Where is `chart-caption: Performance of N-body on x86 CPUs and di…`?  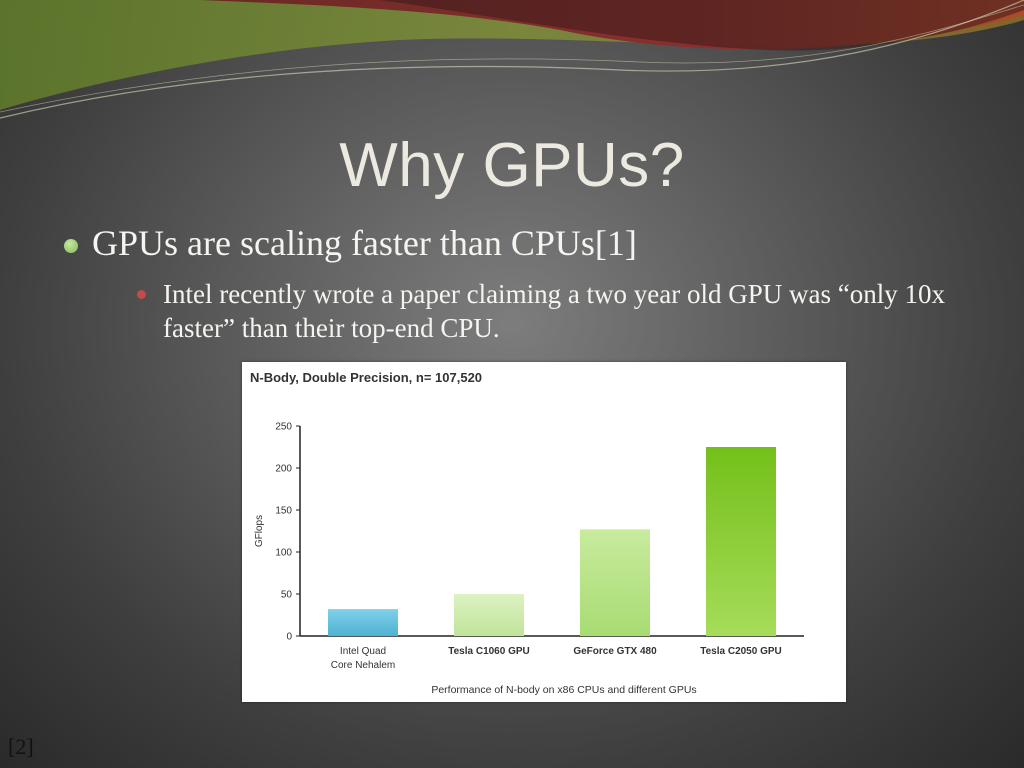 chart-caption: Performance of N-body on x86 CPUs and di… is located at coordinates (563, 690).